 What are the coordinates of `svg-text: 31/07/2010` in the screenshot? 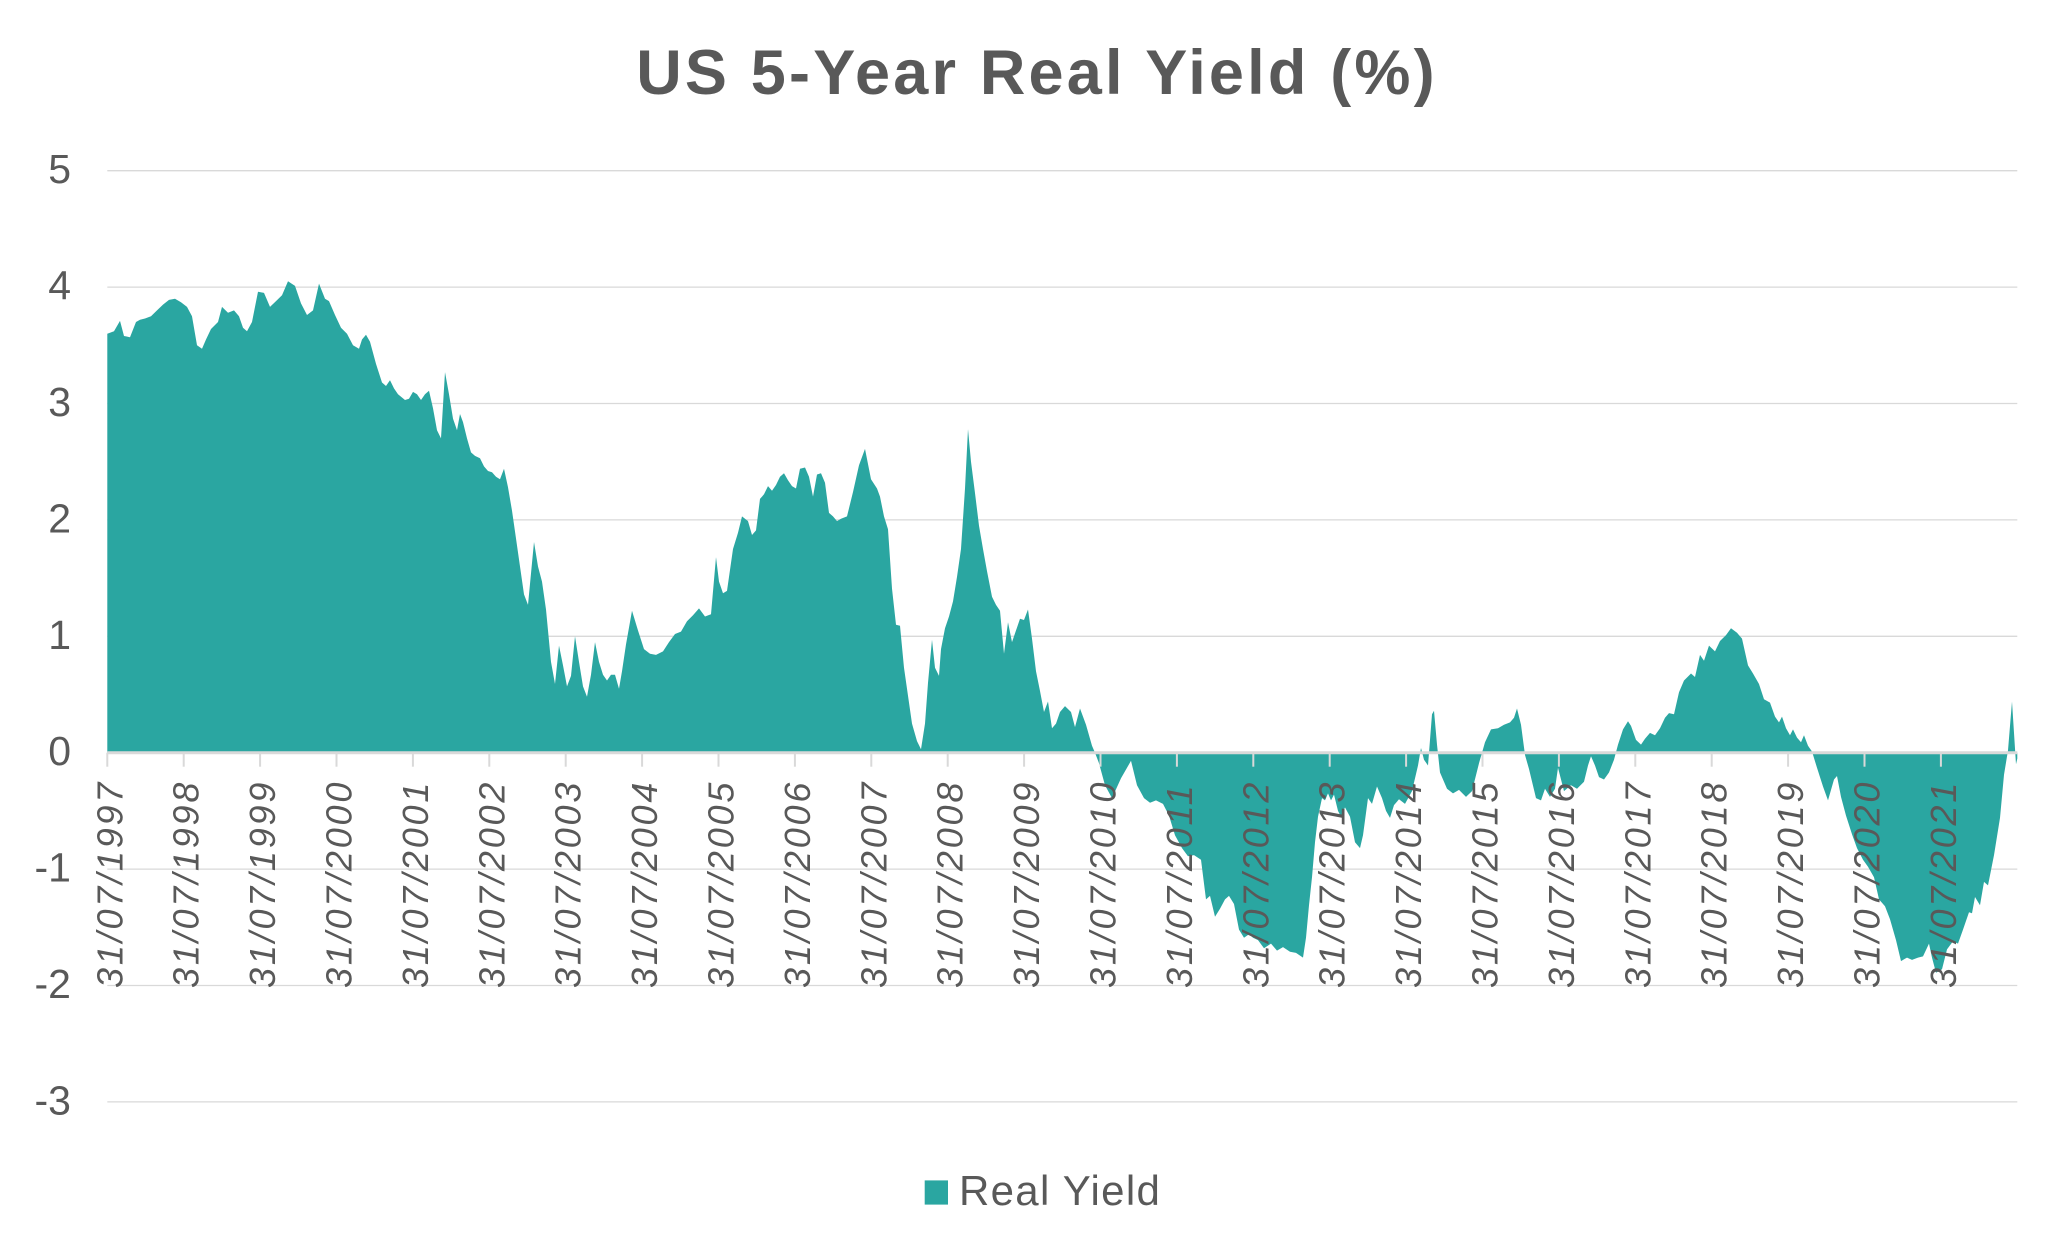 It's located at (1103, 884).